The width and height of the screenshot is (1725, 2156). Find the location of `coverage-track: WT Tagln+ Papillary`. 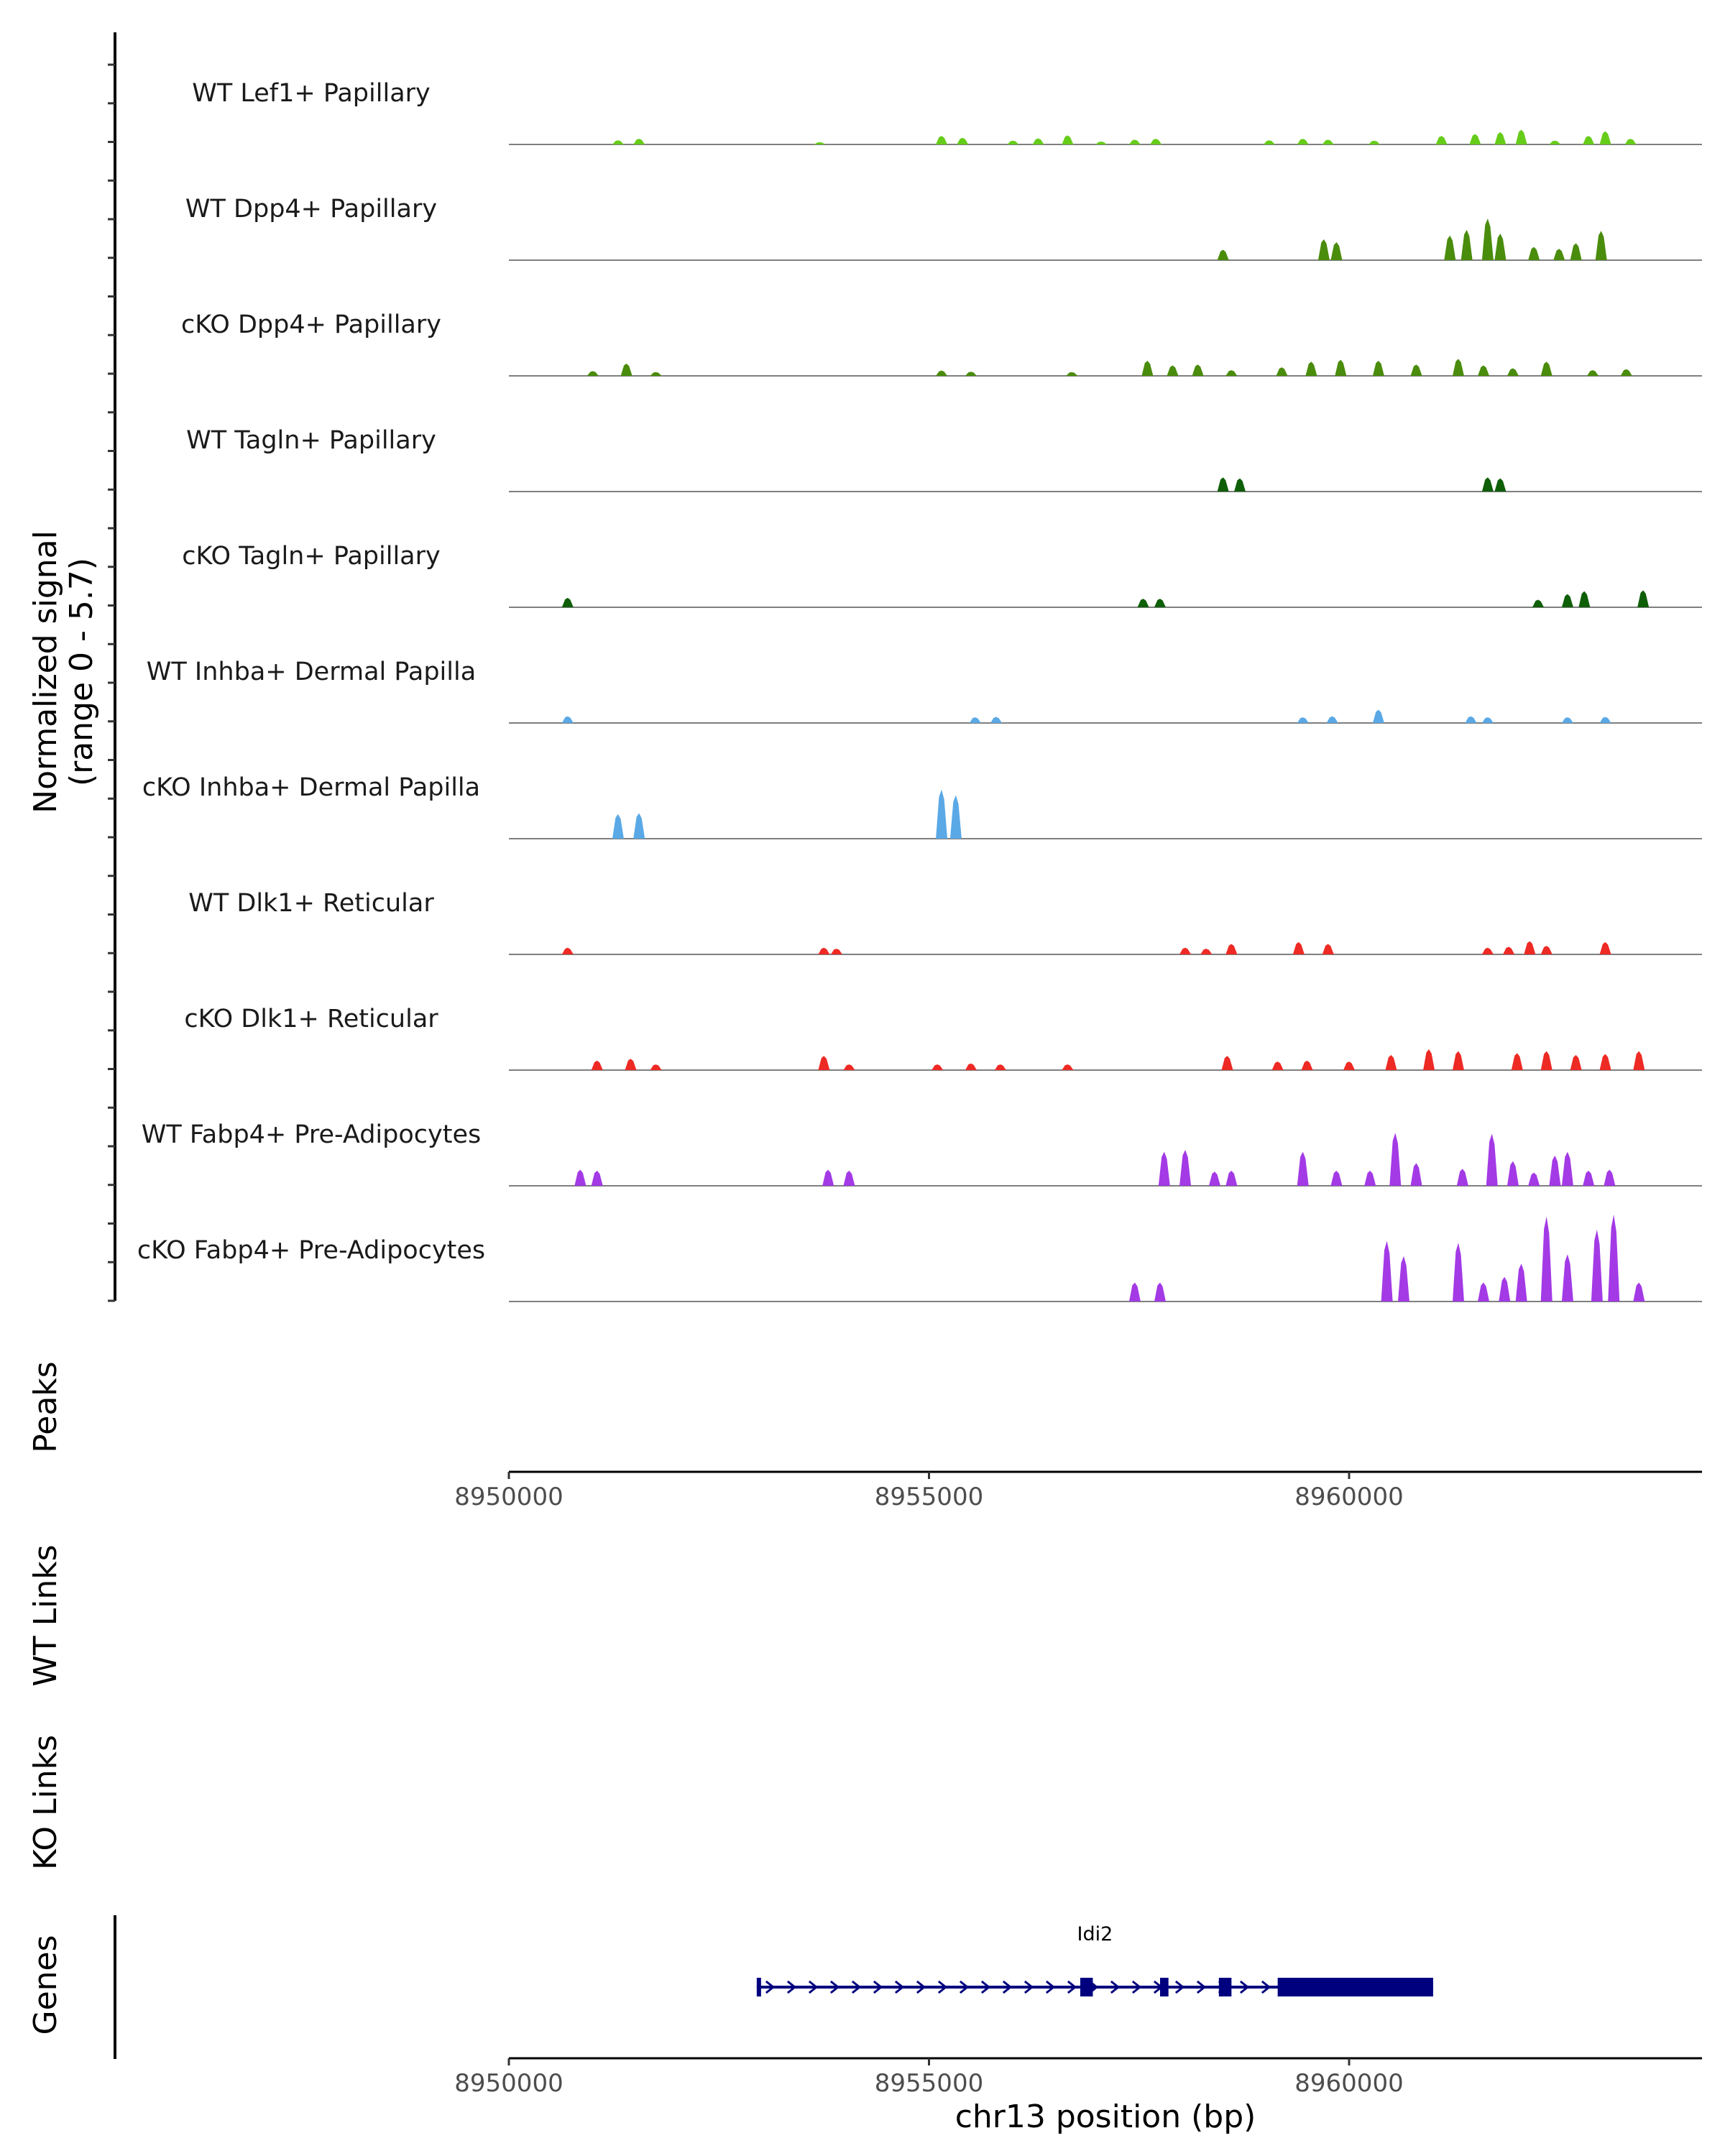

coverage-track: WT Tagln+ Papillary is located at coordinates (944, 459).